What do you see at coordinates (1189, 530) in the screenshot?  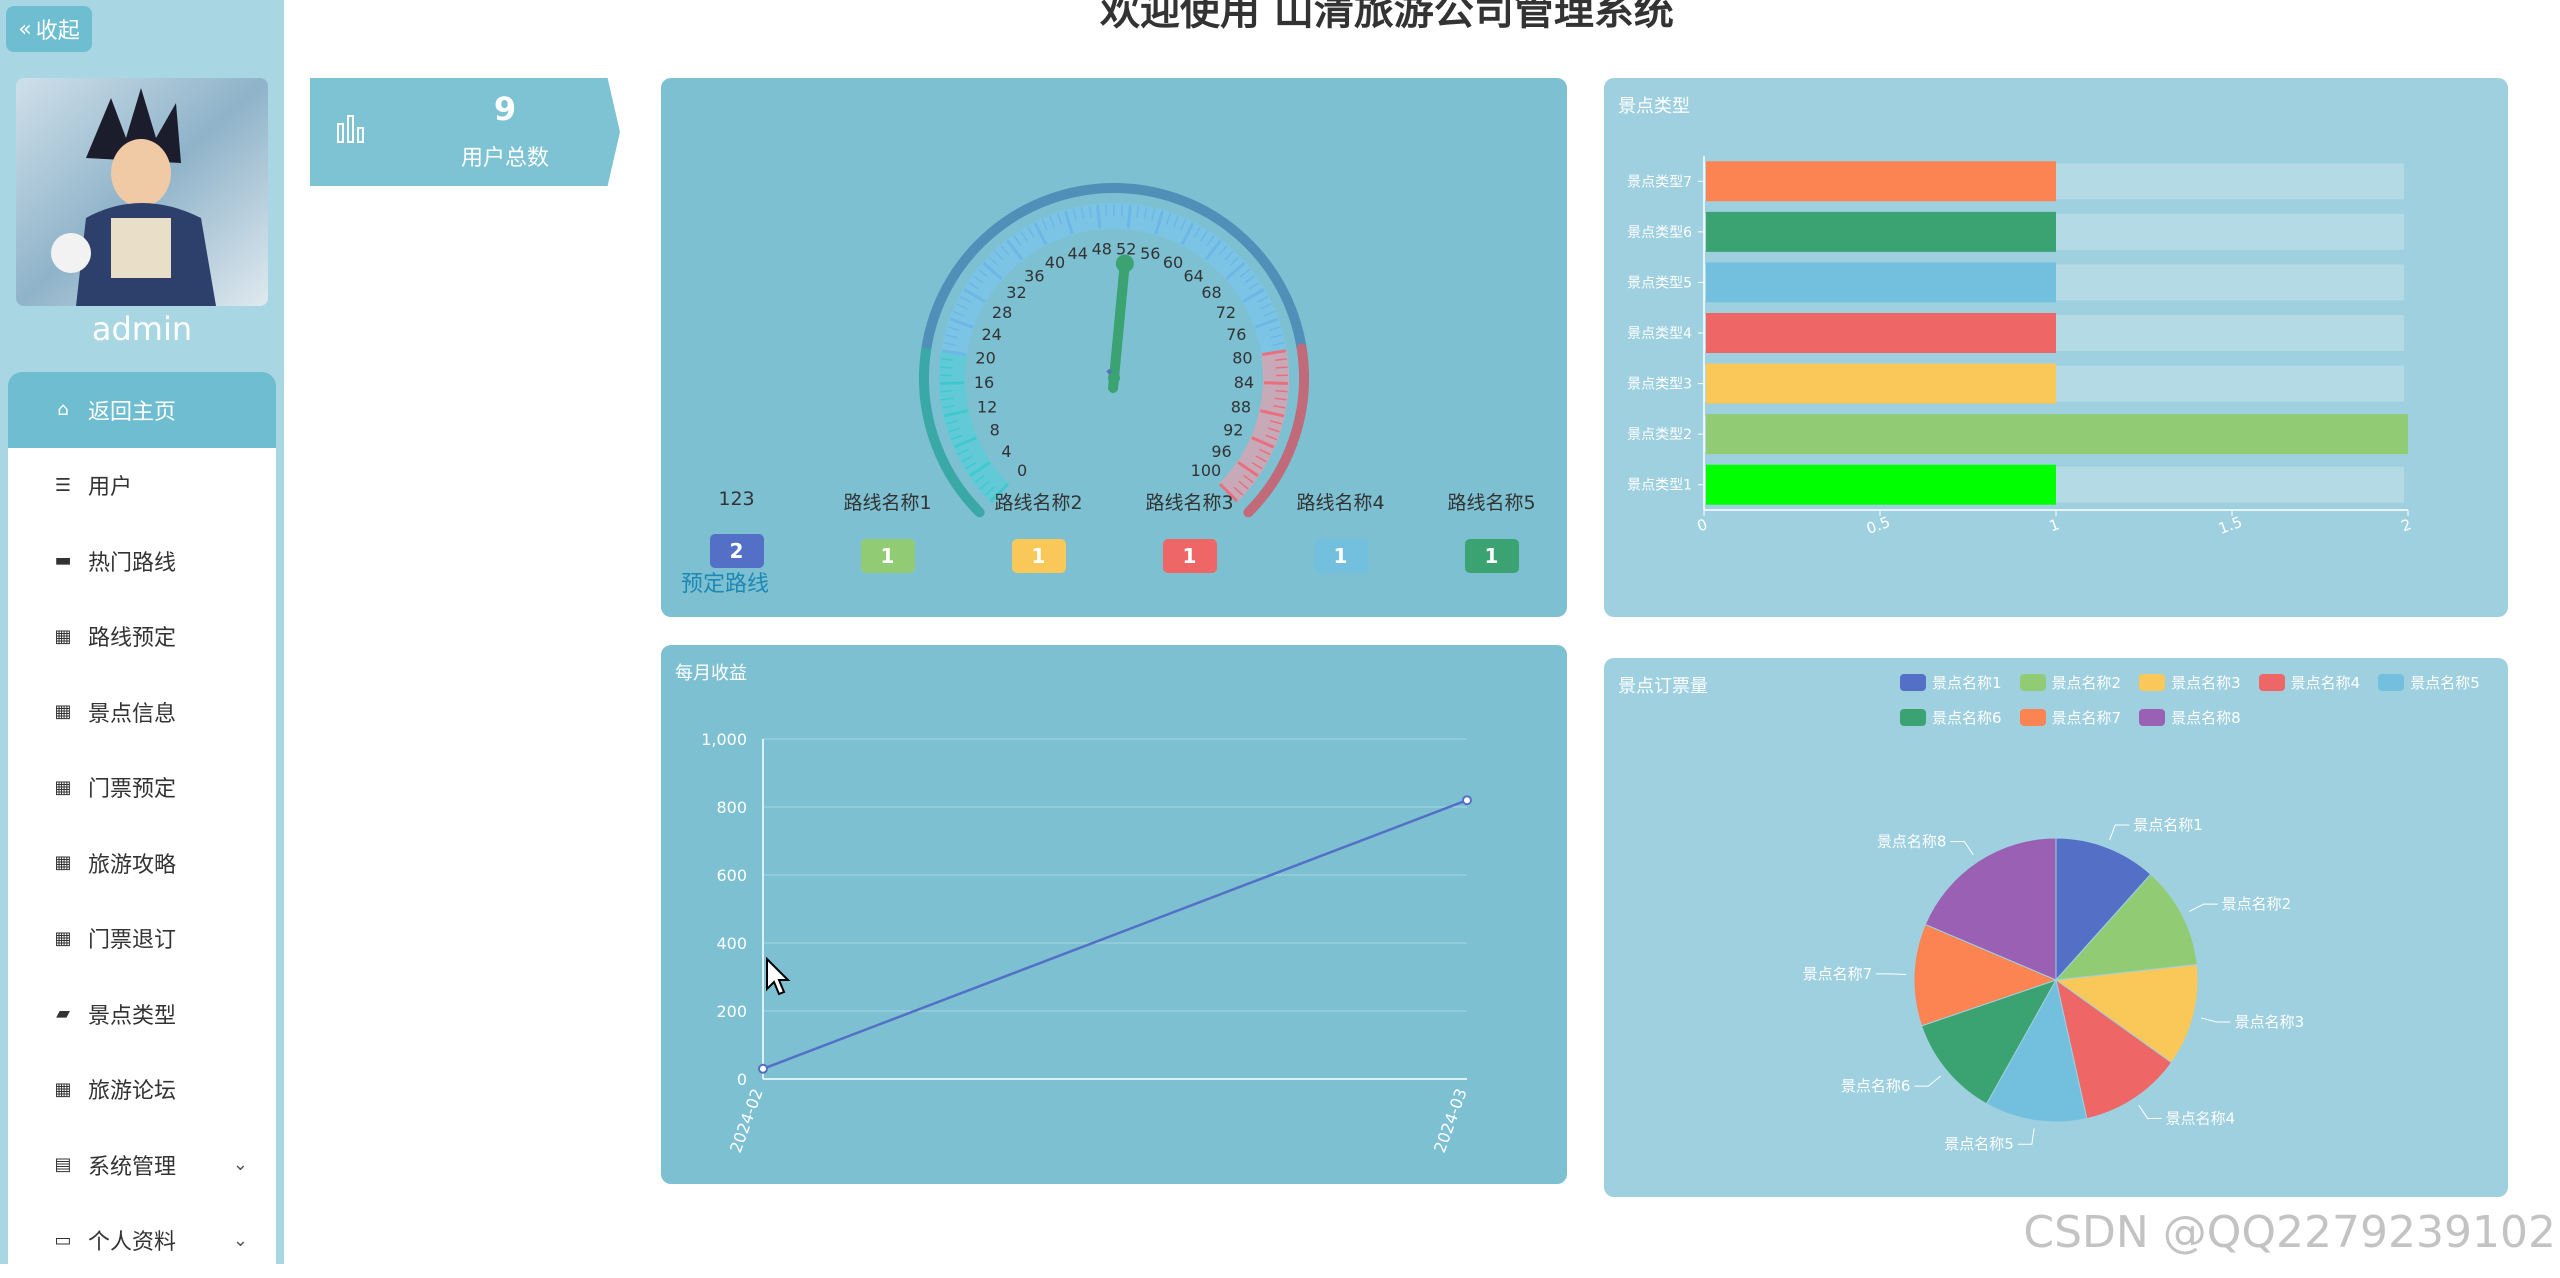 I see `route-item: 路线名称3 1` at bounding box center [1189, 530].